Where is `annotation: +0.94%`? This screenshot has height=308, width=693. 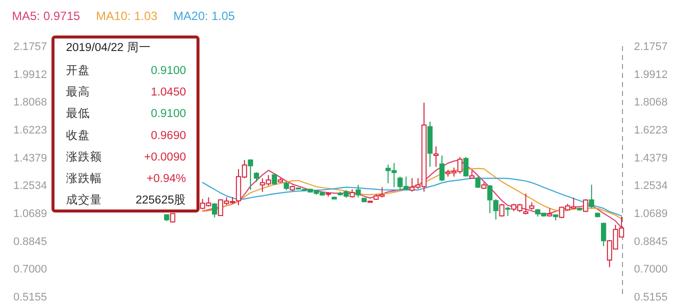 annotation: +0.94% is located at coordinates (166, 179).